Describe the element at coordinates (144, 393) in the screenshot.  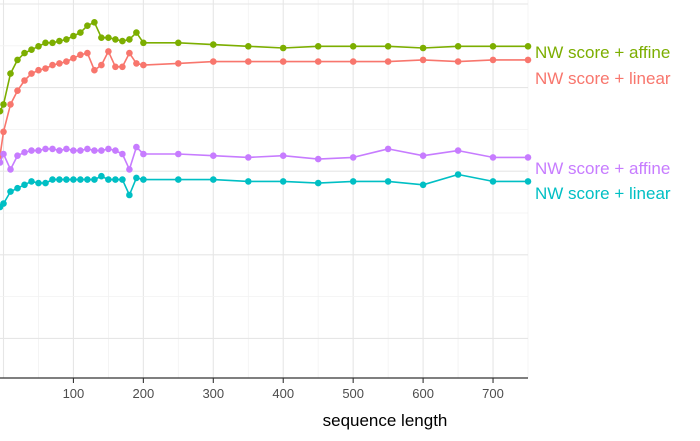
I see `x-tick-label: 200` at that location.